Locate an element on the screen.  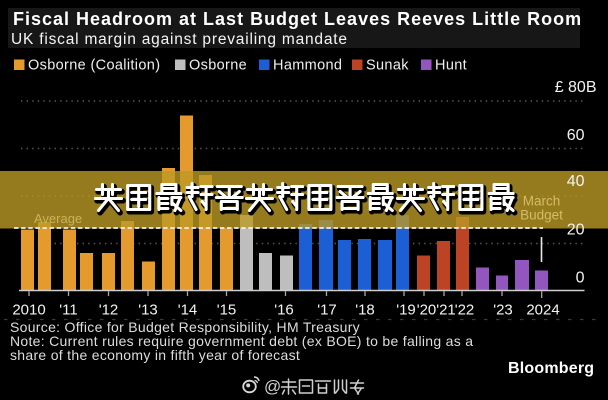
svg-text: '23 is located at coordinates (503, 310).